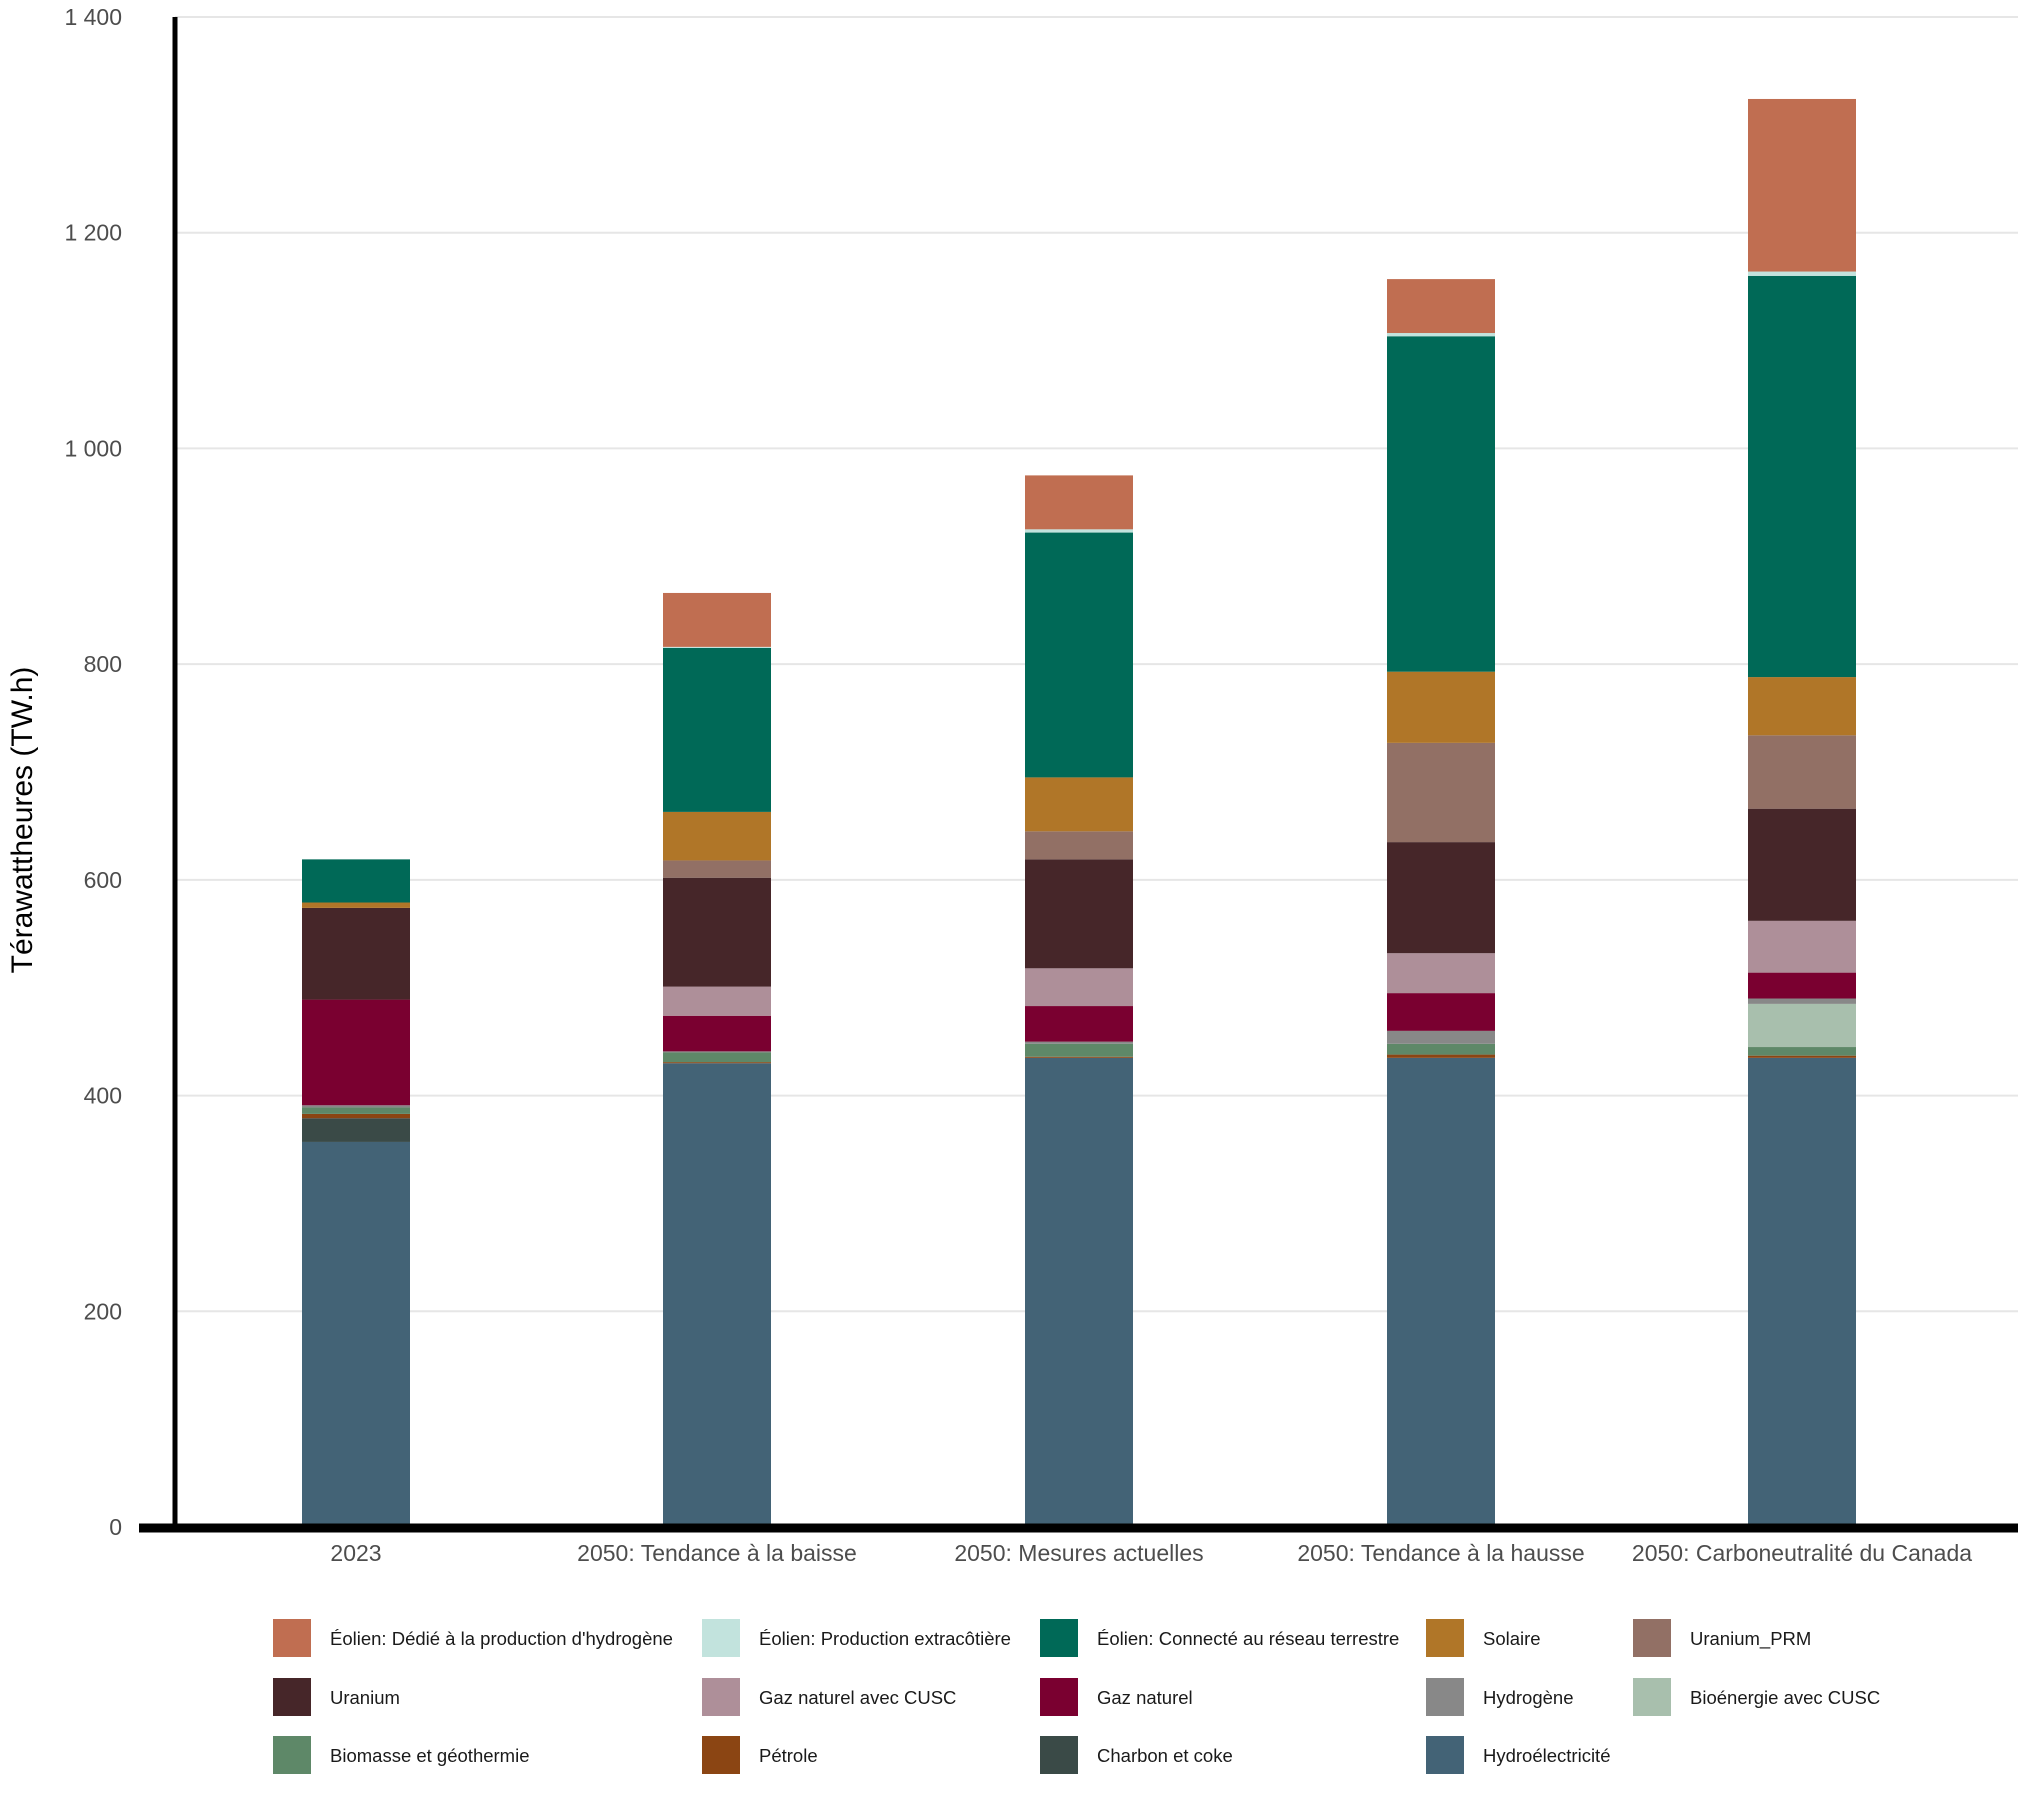  I want to click on bar-segment-eolien-dedie-a-la-production-d-hydrogene-2050-mesures-actuelles, so click(1079, 502).